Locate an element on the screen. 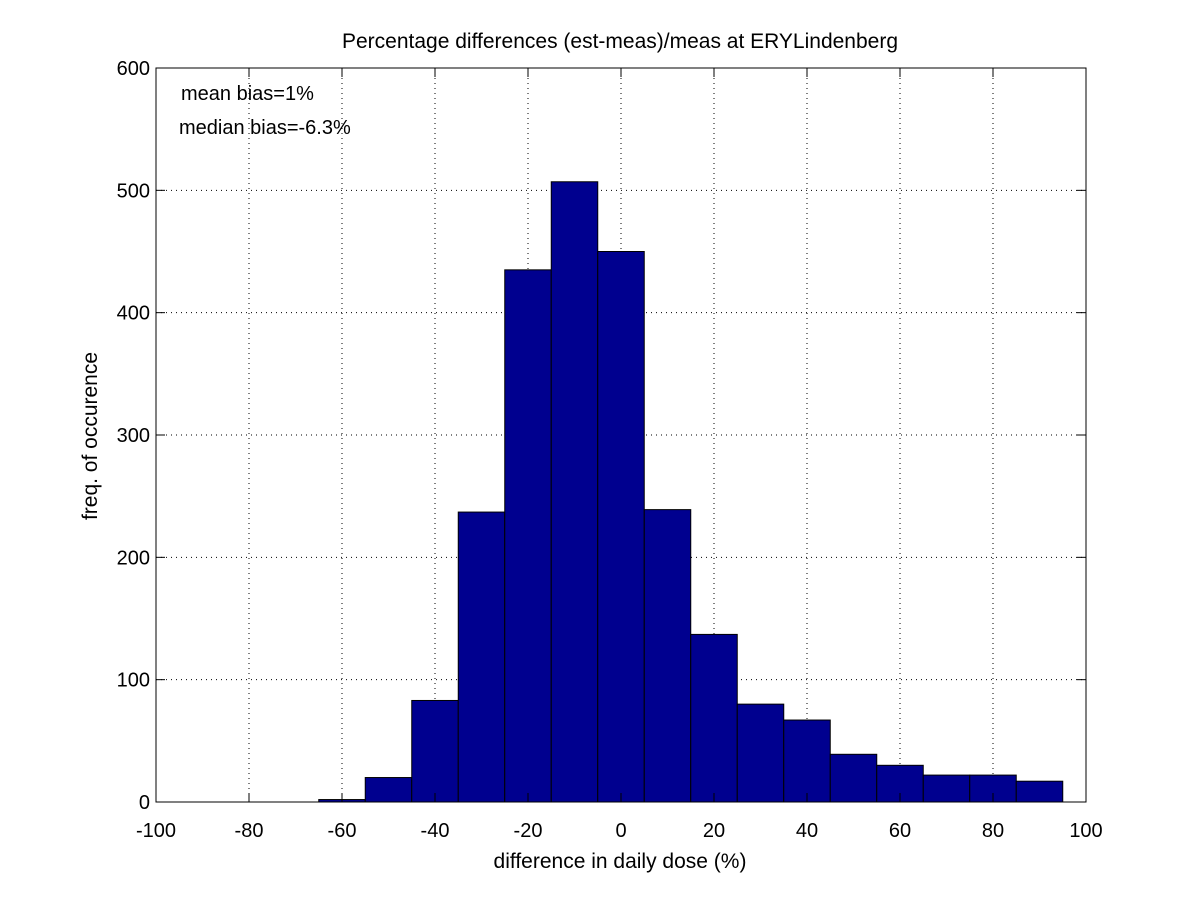 The image size is (1200, 900). x-tick-label: -100 is located at coordinates (156, 831).